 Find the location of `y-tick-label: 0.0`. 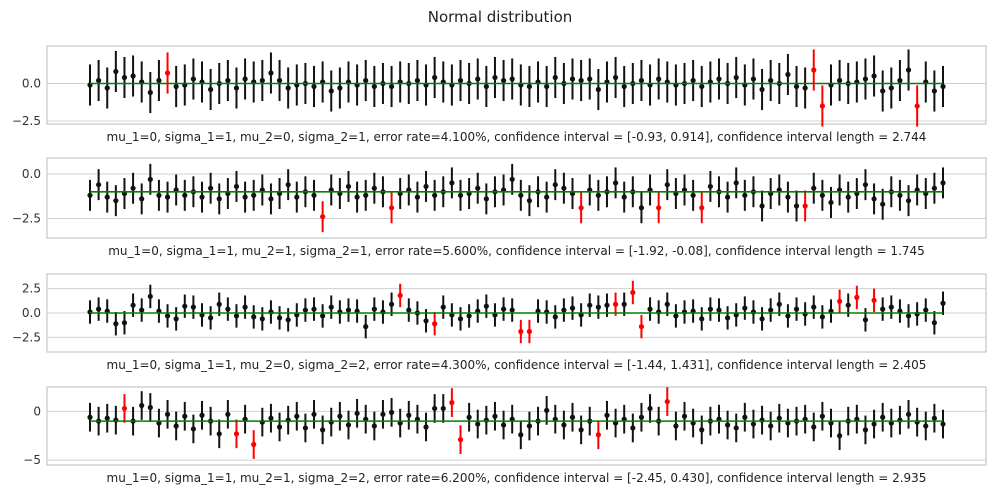

y-tick-label: 0.0 is located at coordinates (31, 313).